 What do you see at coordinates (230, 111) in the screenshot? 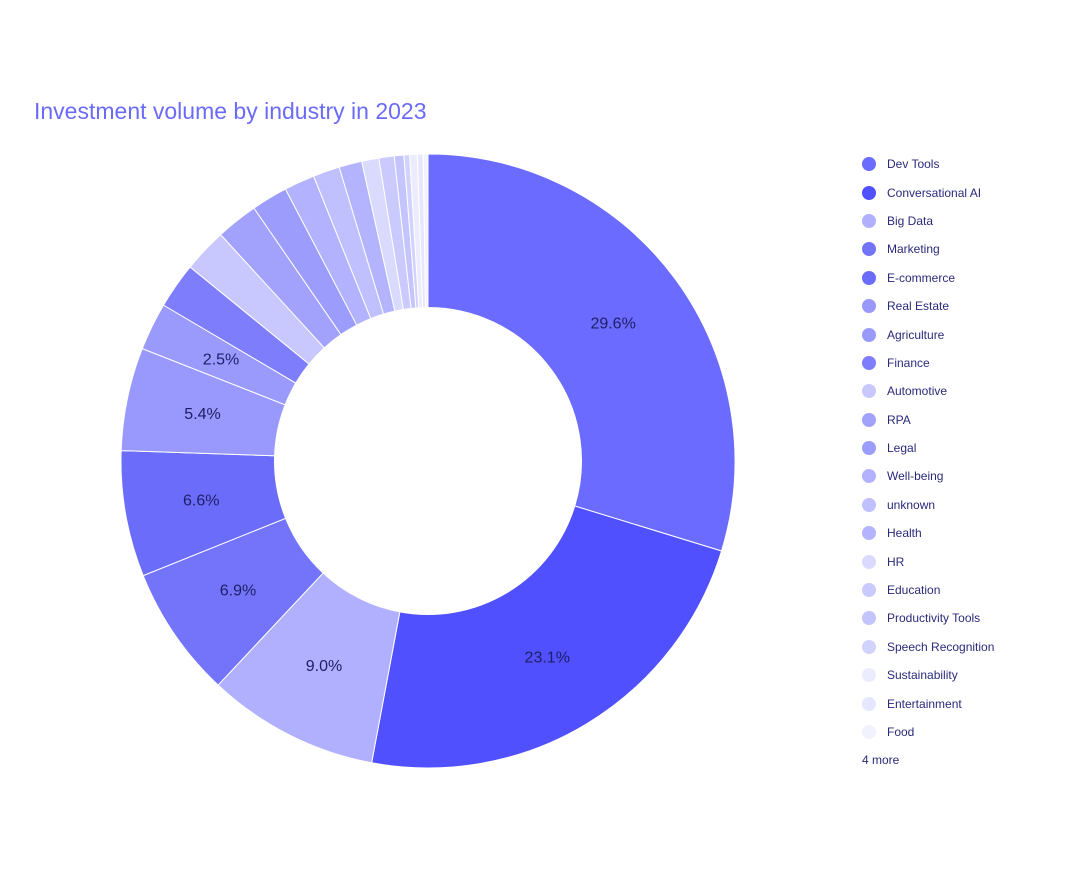
I see `chart-title: Investment volume by industry in 2023` at bounding box center [230, 111].